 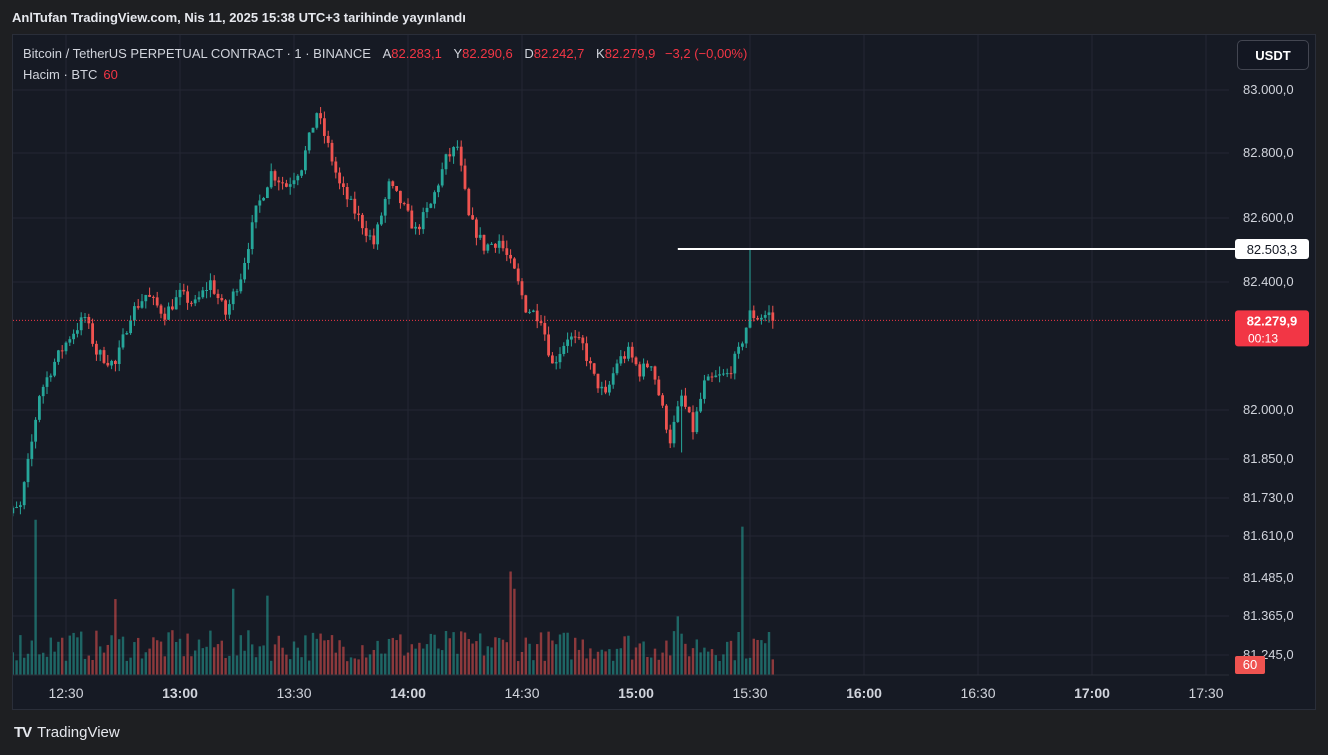 I want to click on x-tick-label: 15:30, so click(x=749, y=693).